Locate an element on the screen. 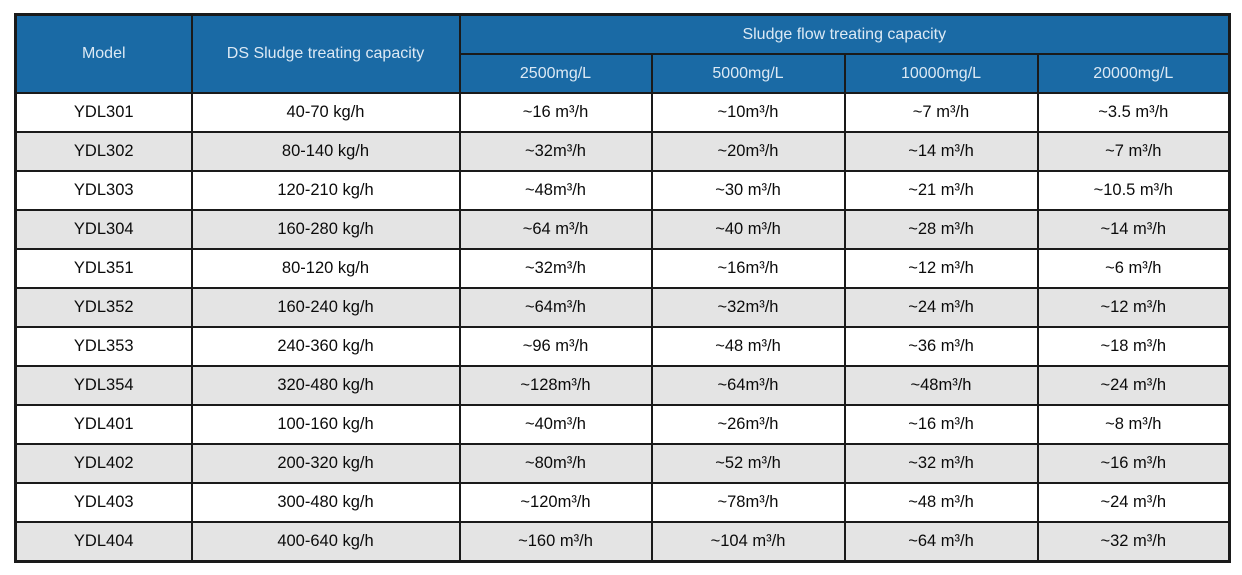 This screenshot has width=1242, height=575. flow-2500-cell: ~120m³/h is located at coordinates (555, 502).